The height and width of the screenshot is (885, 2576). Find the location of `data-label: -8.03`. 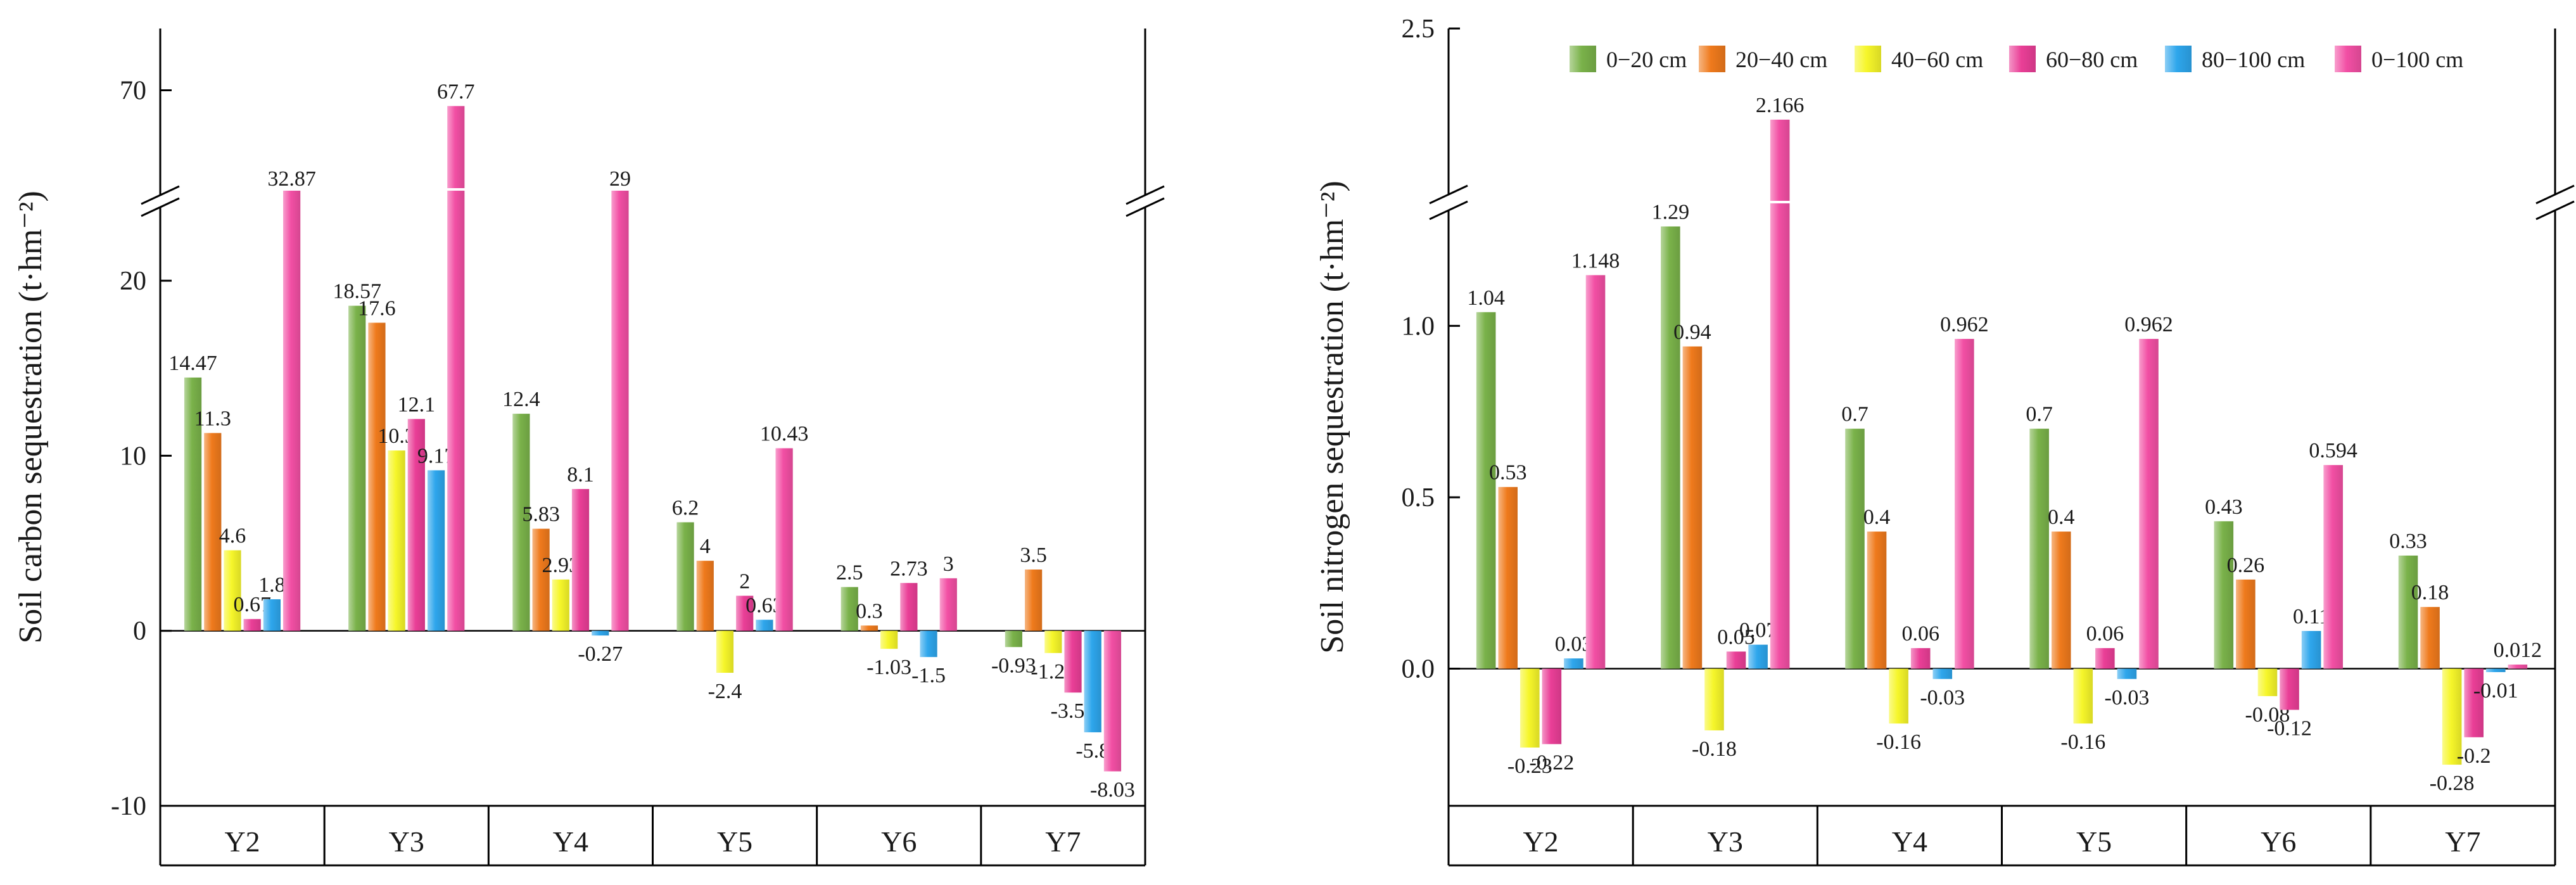

data-label: -8.03 is located at coordinates (1112, 790).